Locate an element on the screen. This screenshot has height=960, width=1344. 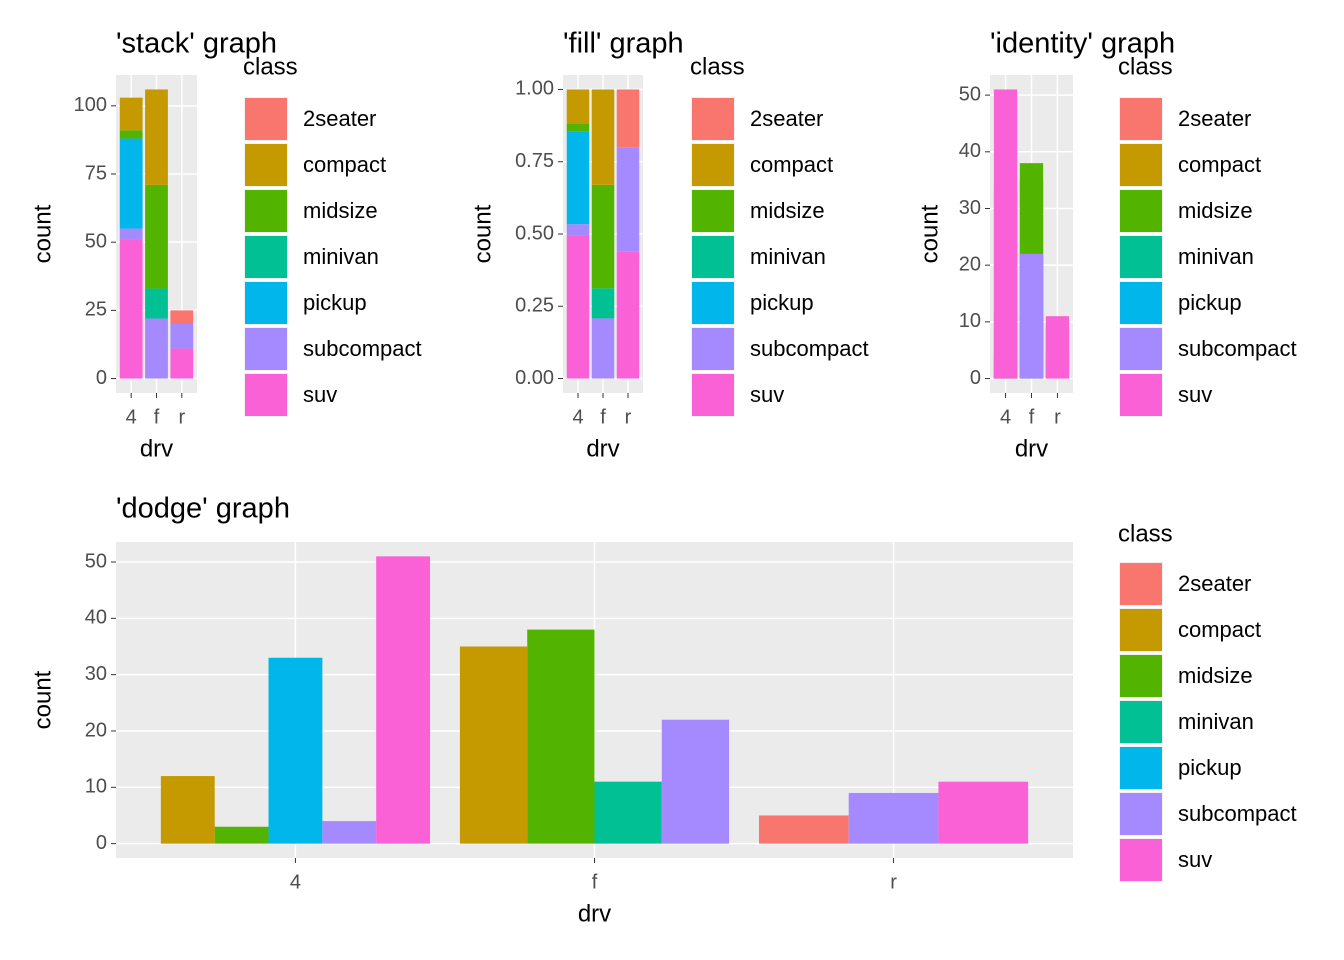
y-tick-label: 100 is located at coordinates (90, 105).